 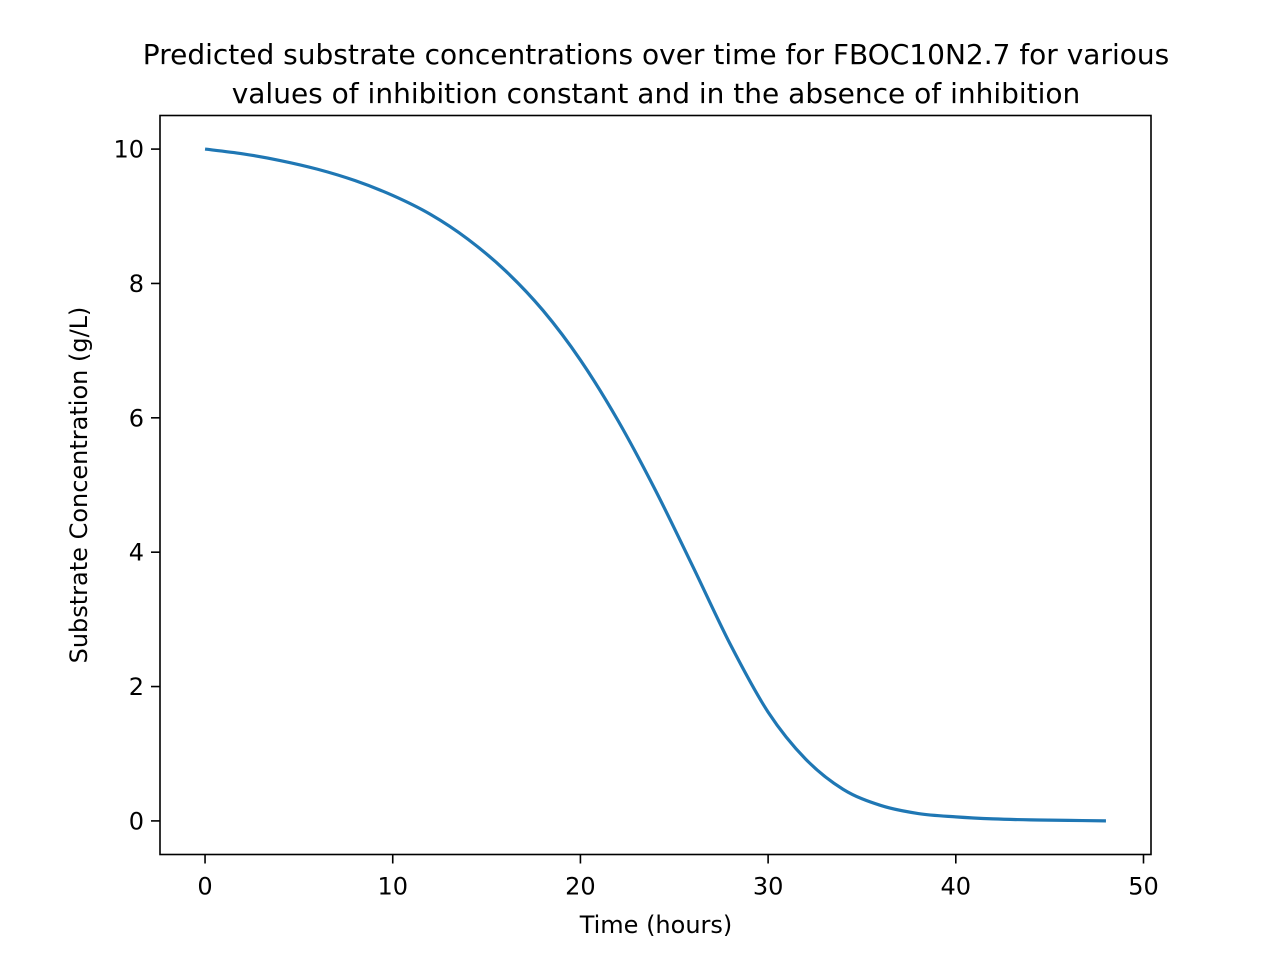 What do you see at coordinates (128, 150) in the screenshot?
I see `y-tick-label: 10` at bounding box center [128, 150].